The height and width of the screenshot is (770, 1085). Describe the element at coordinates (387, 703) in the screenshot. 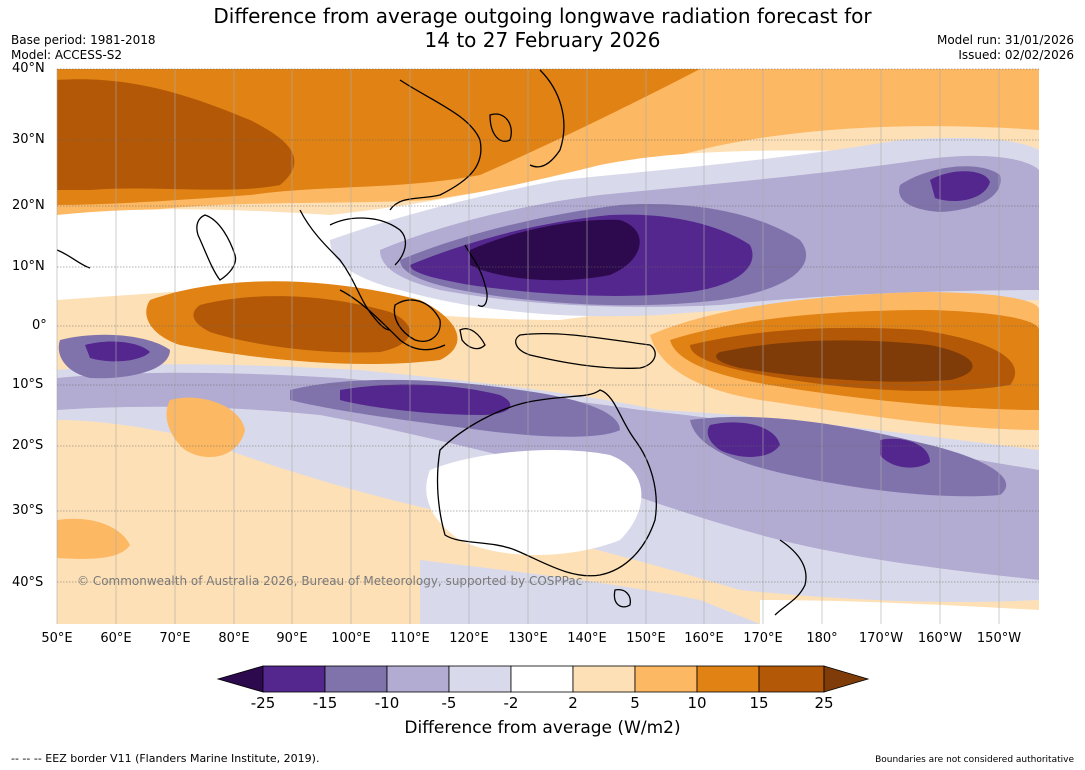

I see `colorbar-tick: -10` at that location.